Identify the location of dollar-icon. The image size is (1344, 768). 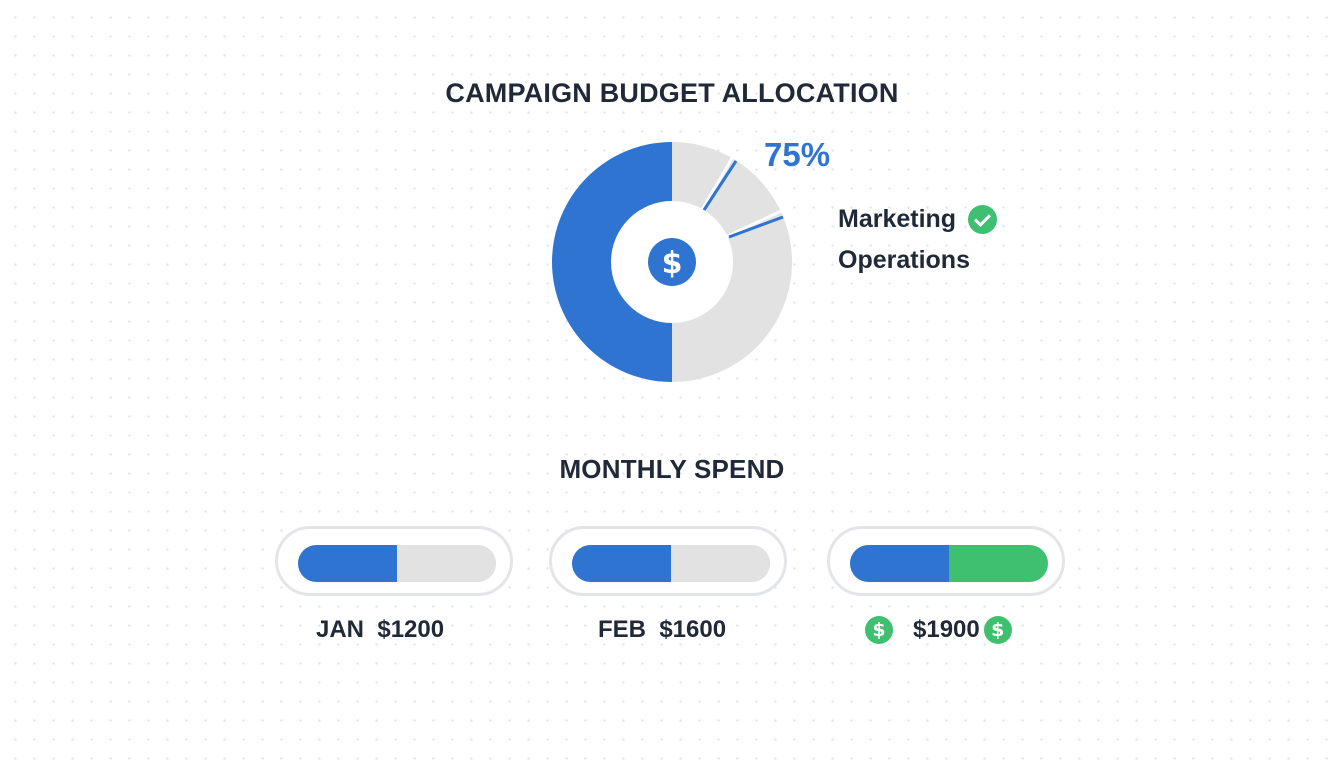
(672, 262).